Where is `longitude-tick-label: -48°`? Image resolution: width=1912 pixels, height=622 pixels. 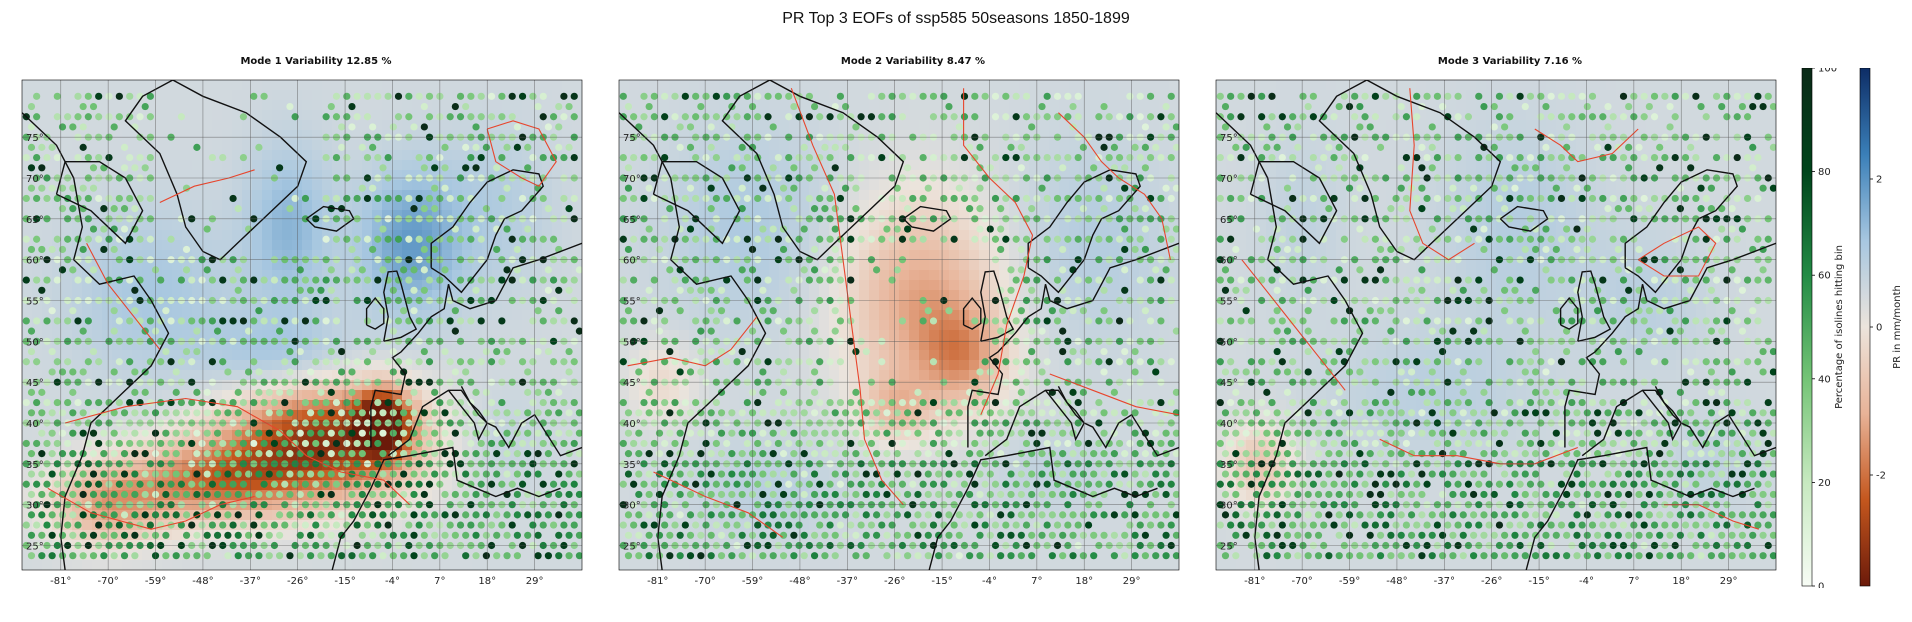
longitude-tick-label: -48° is located at coordinates (202, 581).